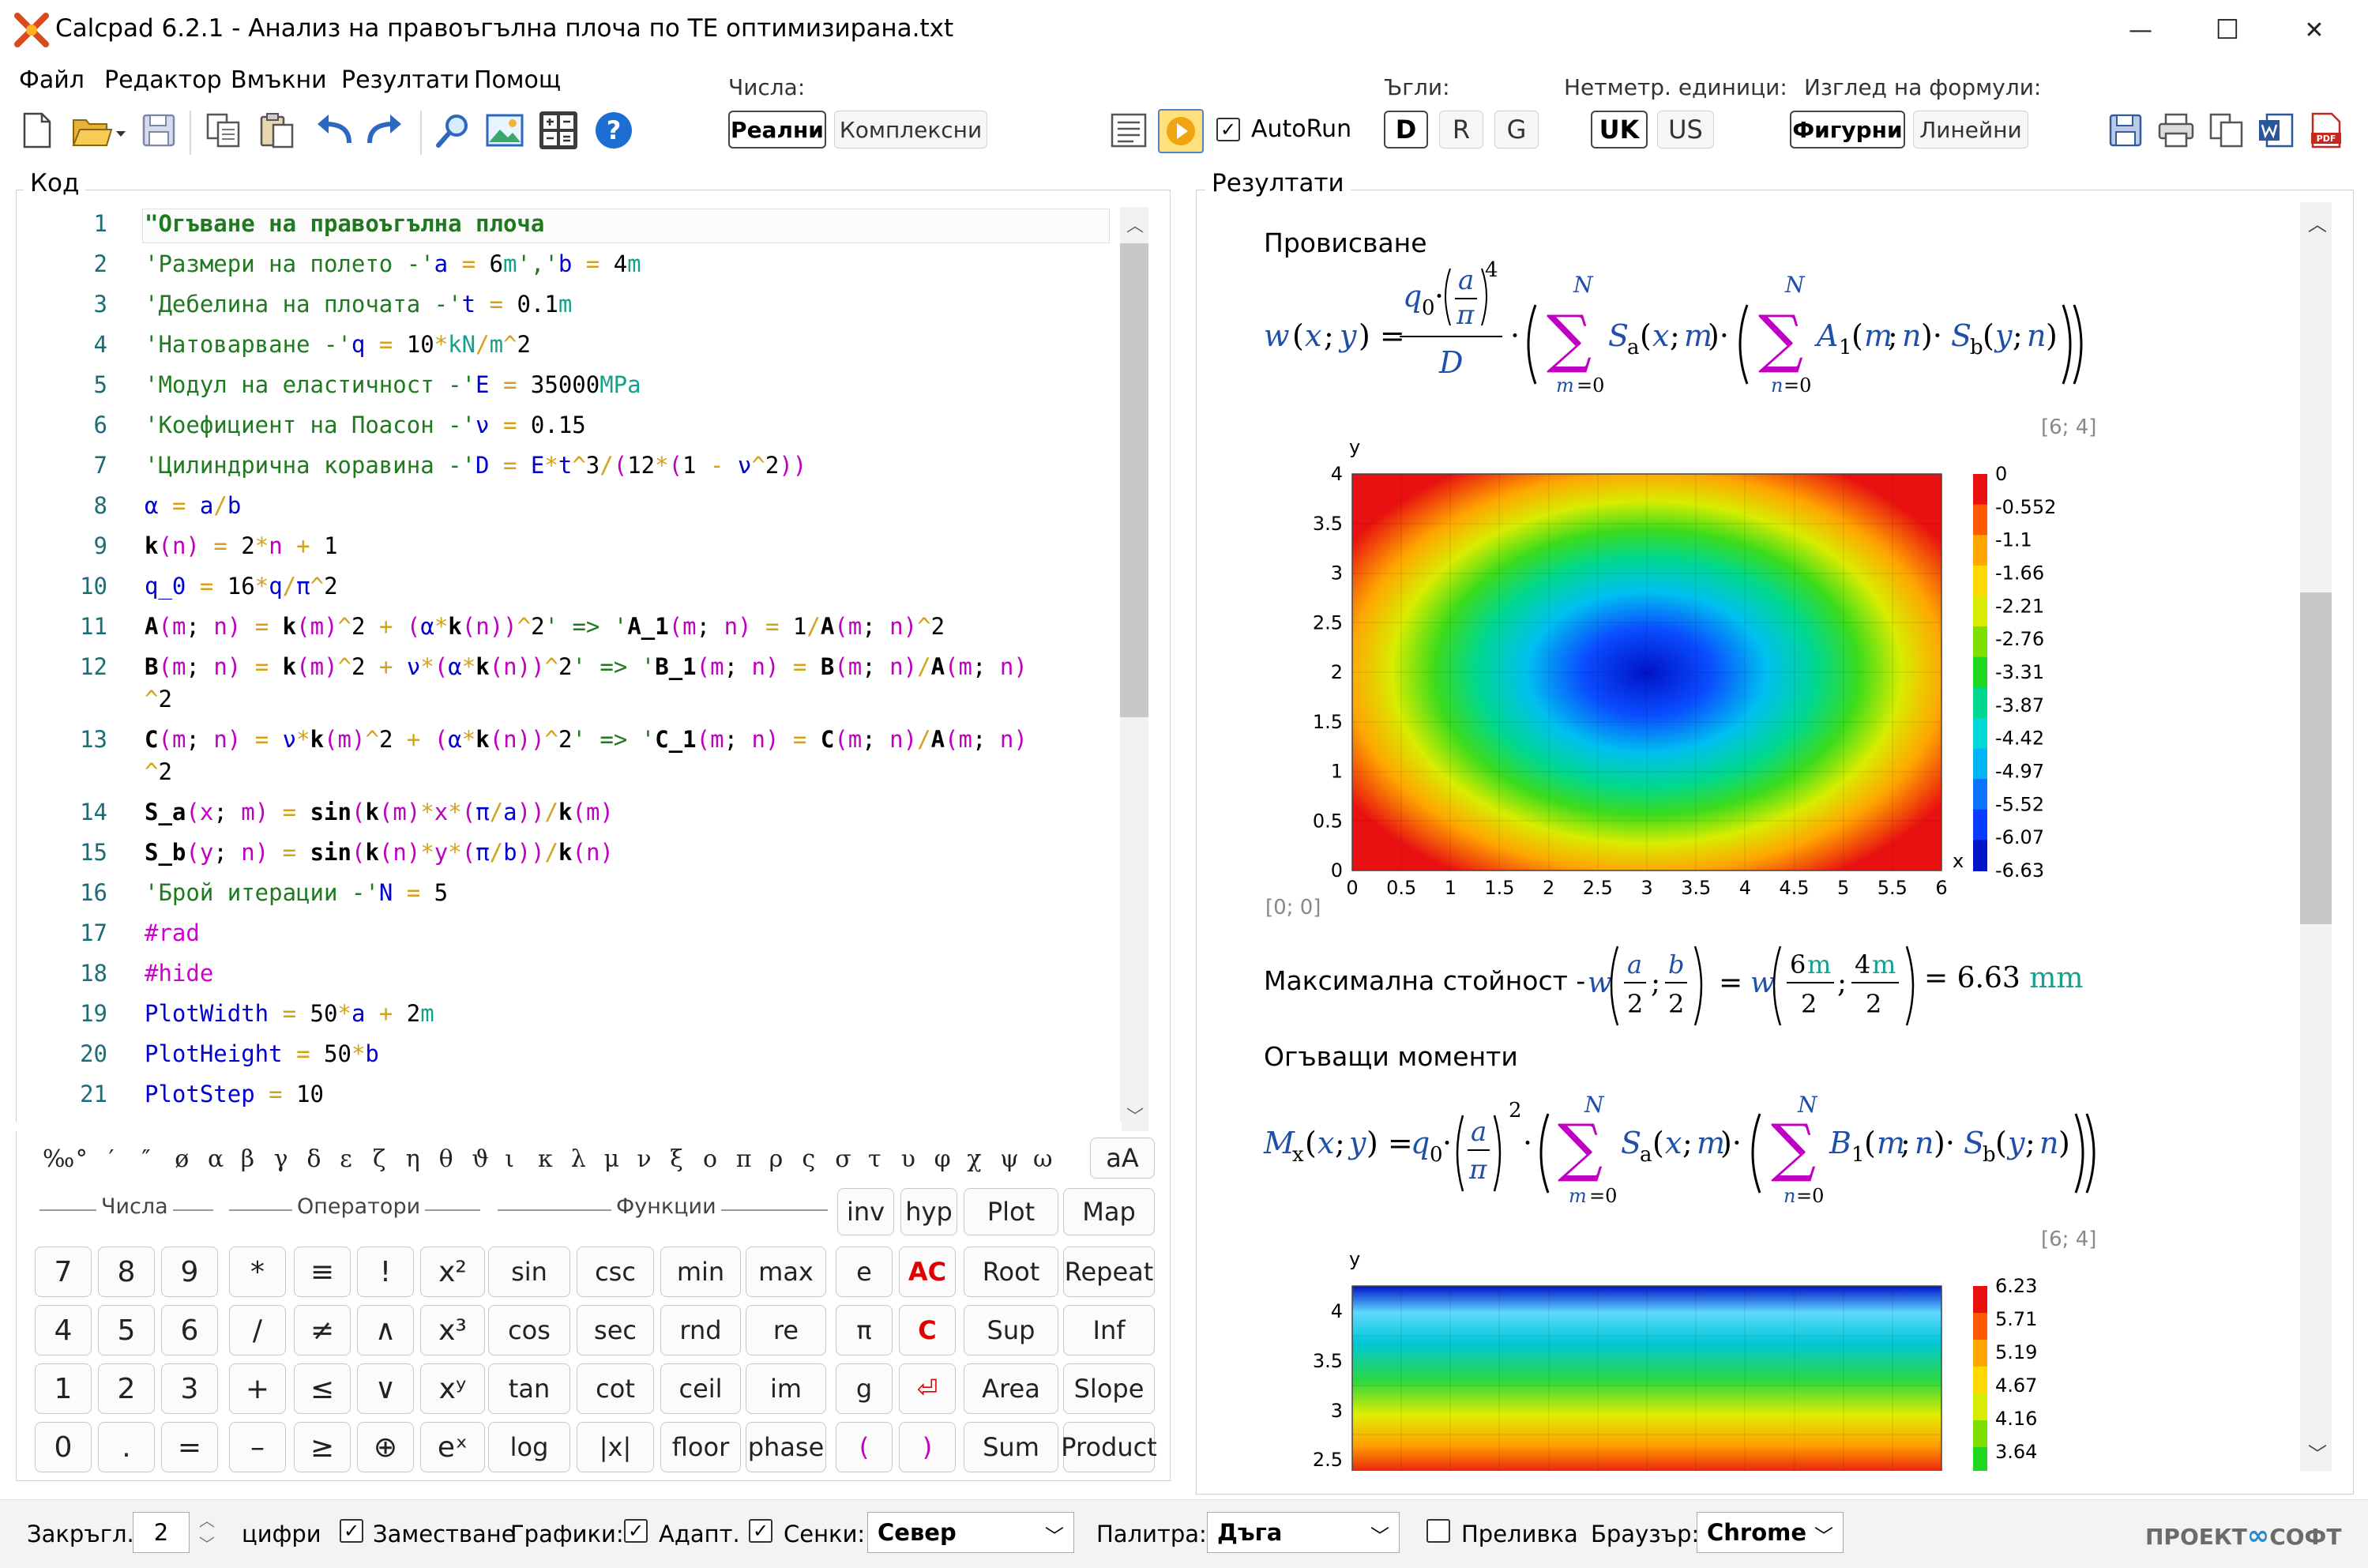 The width and height of the screenshot is (2368, 1568). I want to click on key-Product: Product, so click(1109, 1447).